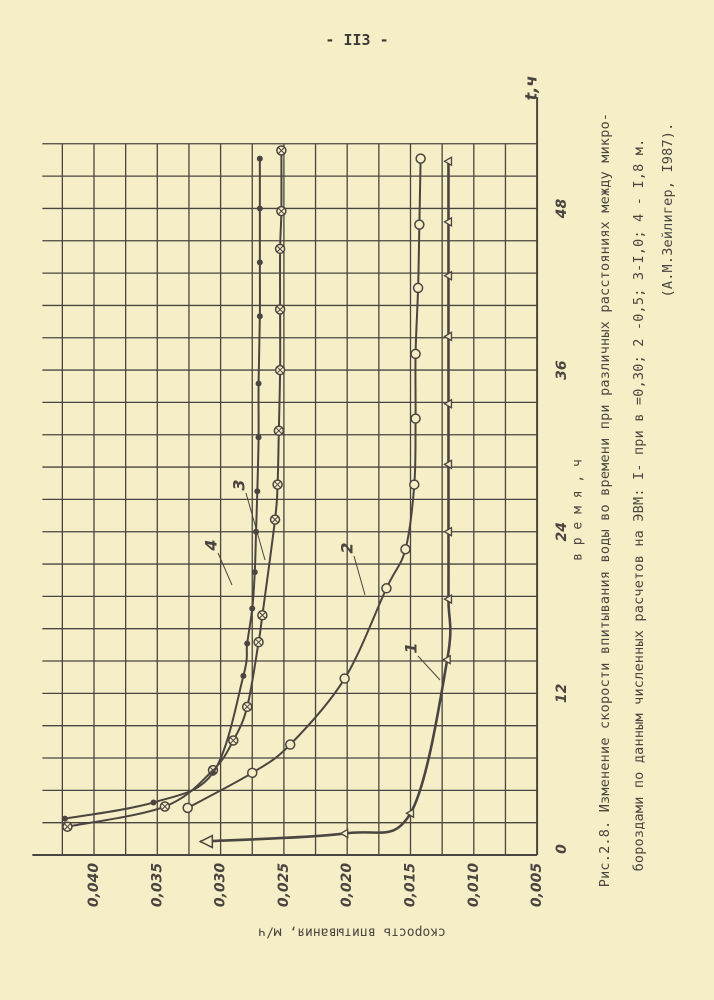 Image resolution: width=714 pixels, height=1000 pixels. Describe the element at coordinates (359, 575) in the screenshot. I see `series-2-leader` at that location.